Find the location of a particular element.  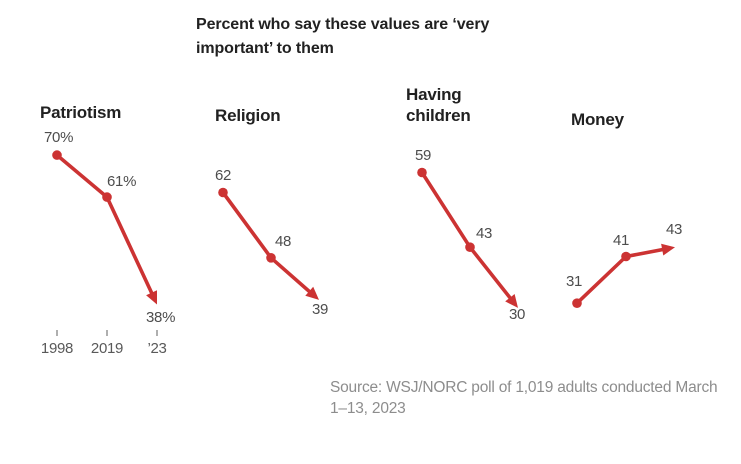

data-label: 48 is located at coordinates (283, 241).